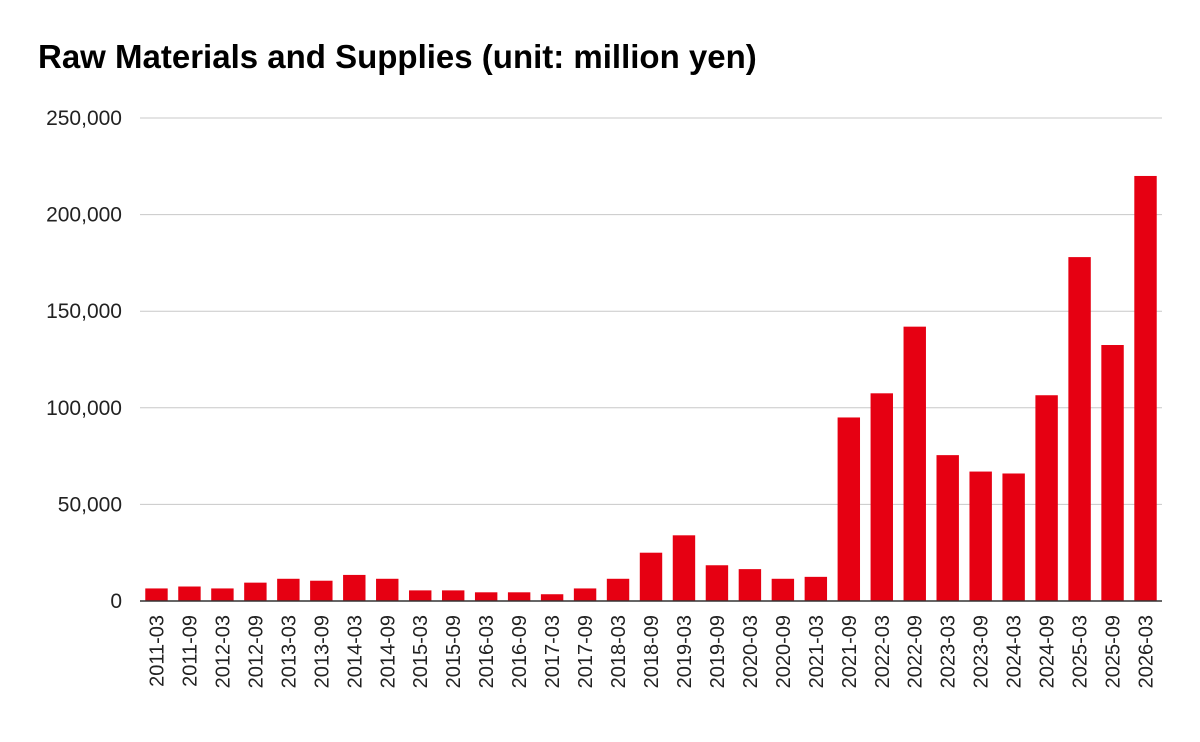 Image resolution: width=1200 pixels, height=742 pixels. I want to click on y-tick-label: 50,000, so click(90, 504).